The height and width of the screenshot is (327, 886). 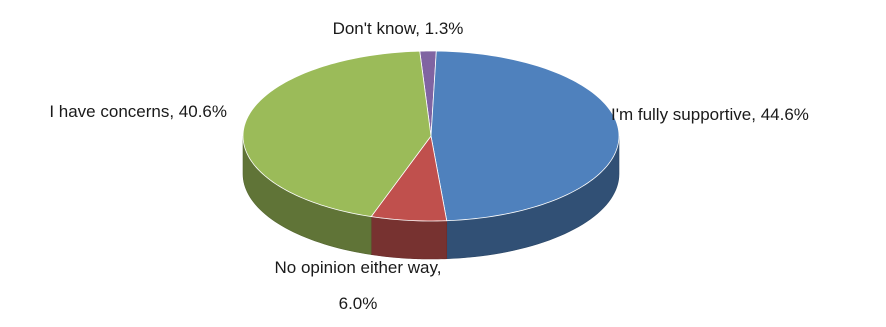 I want to click on pie-slice-i-have-concerns, so click(x=337, y=134).